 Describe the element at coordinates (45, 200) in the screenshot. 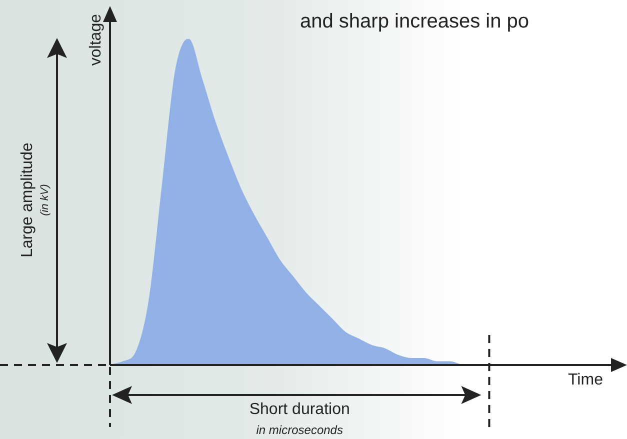

I see `text: (in kV)` at that location.